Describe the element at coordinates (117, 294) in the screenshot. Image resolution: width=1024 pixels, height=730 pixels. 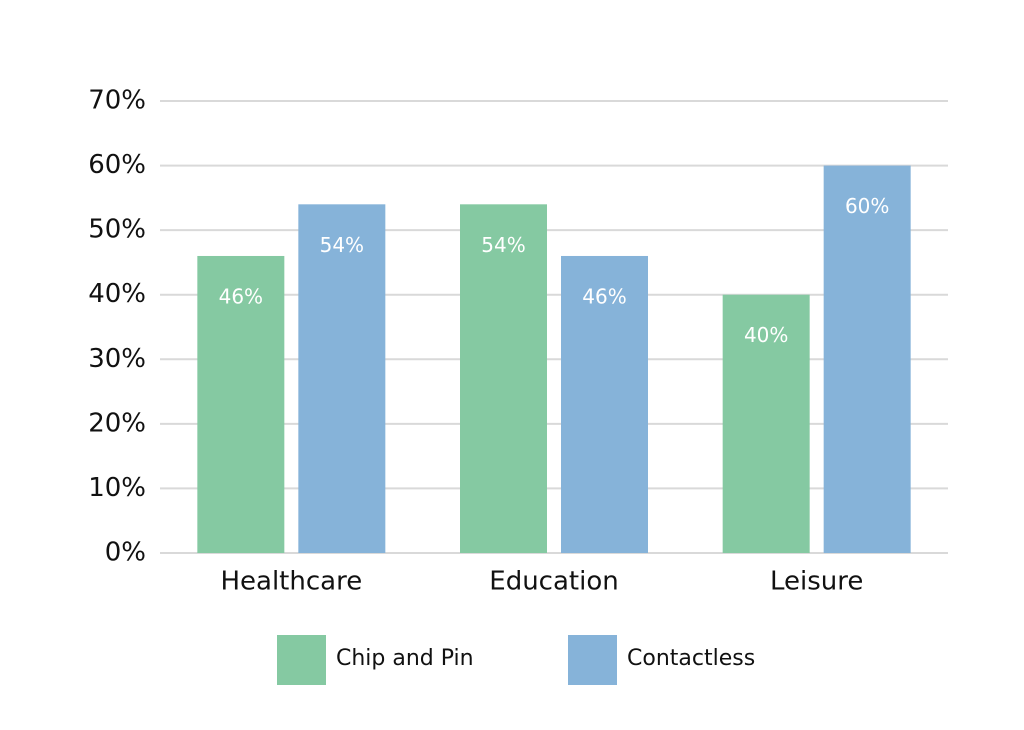
I see `y-tick-label: 40%` at that location.